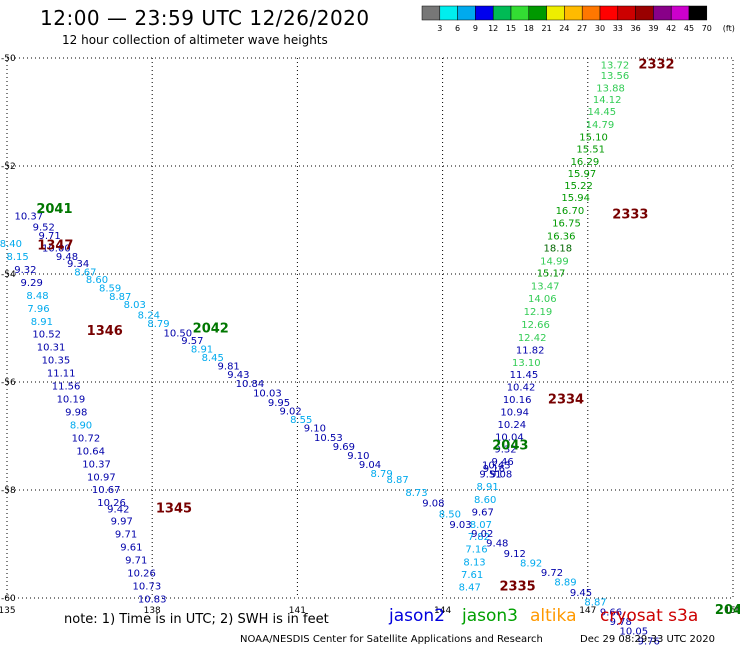  I want to click on data-label: 13.88, so click(610, 88).